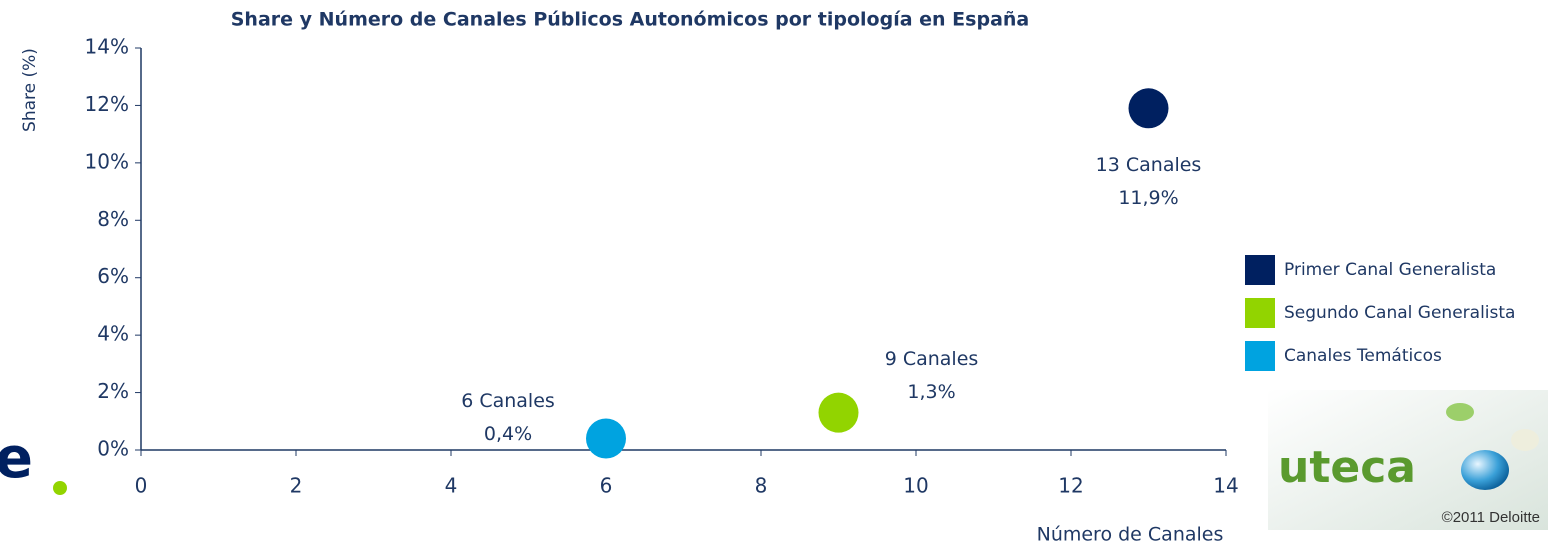 The width and height of the screenshot is (1555, 549). I want to click on data-label: 9 Canales, so click(932, 359).